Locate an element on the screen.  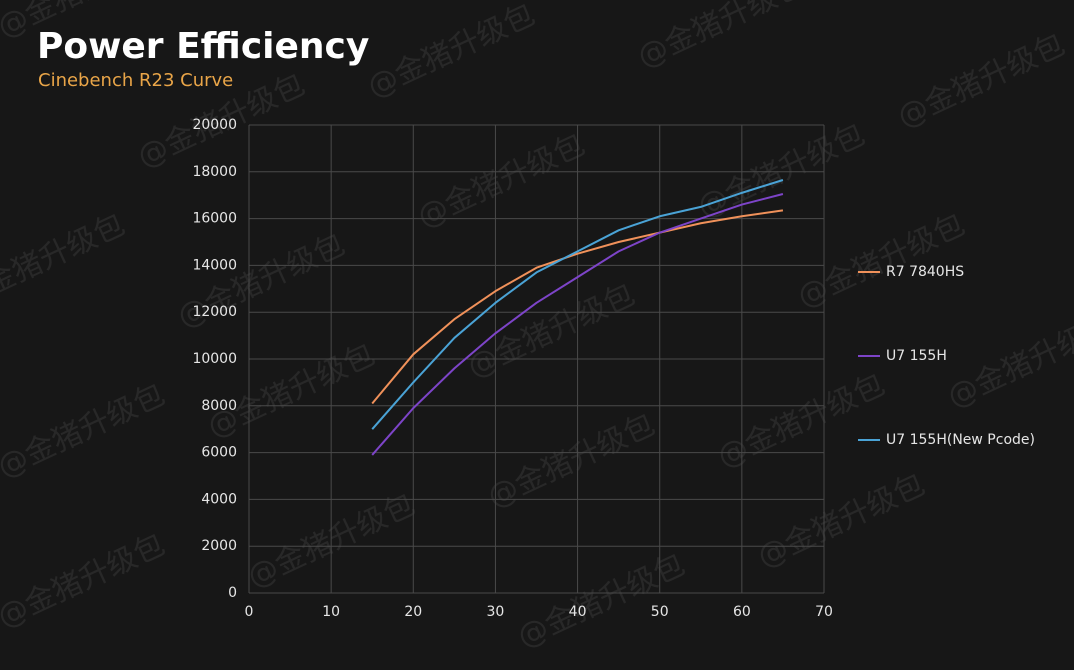
y-tick-label: 2000 is located at coordinates (219, 546).